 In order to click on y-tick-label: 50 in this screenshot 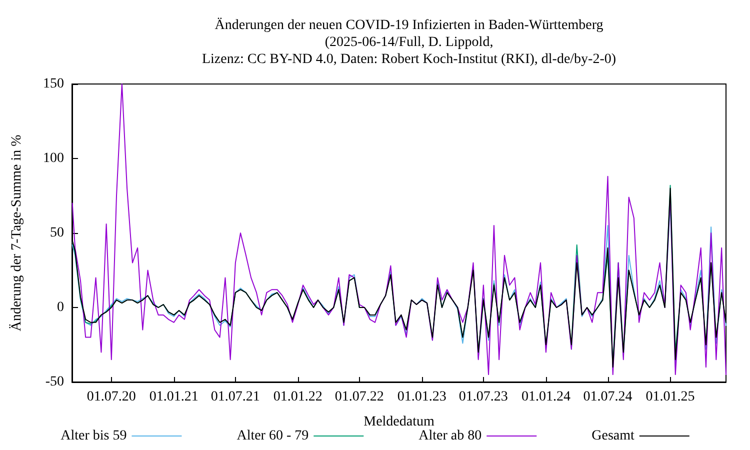, I will do `click(57, 233)`.